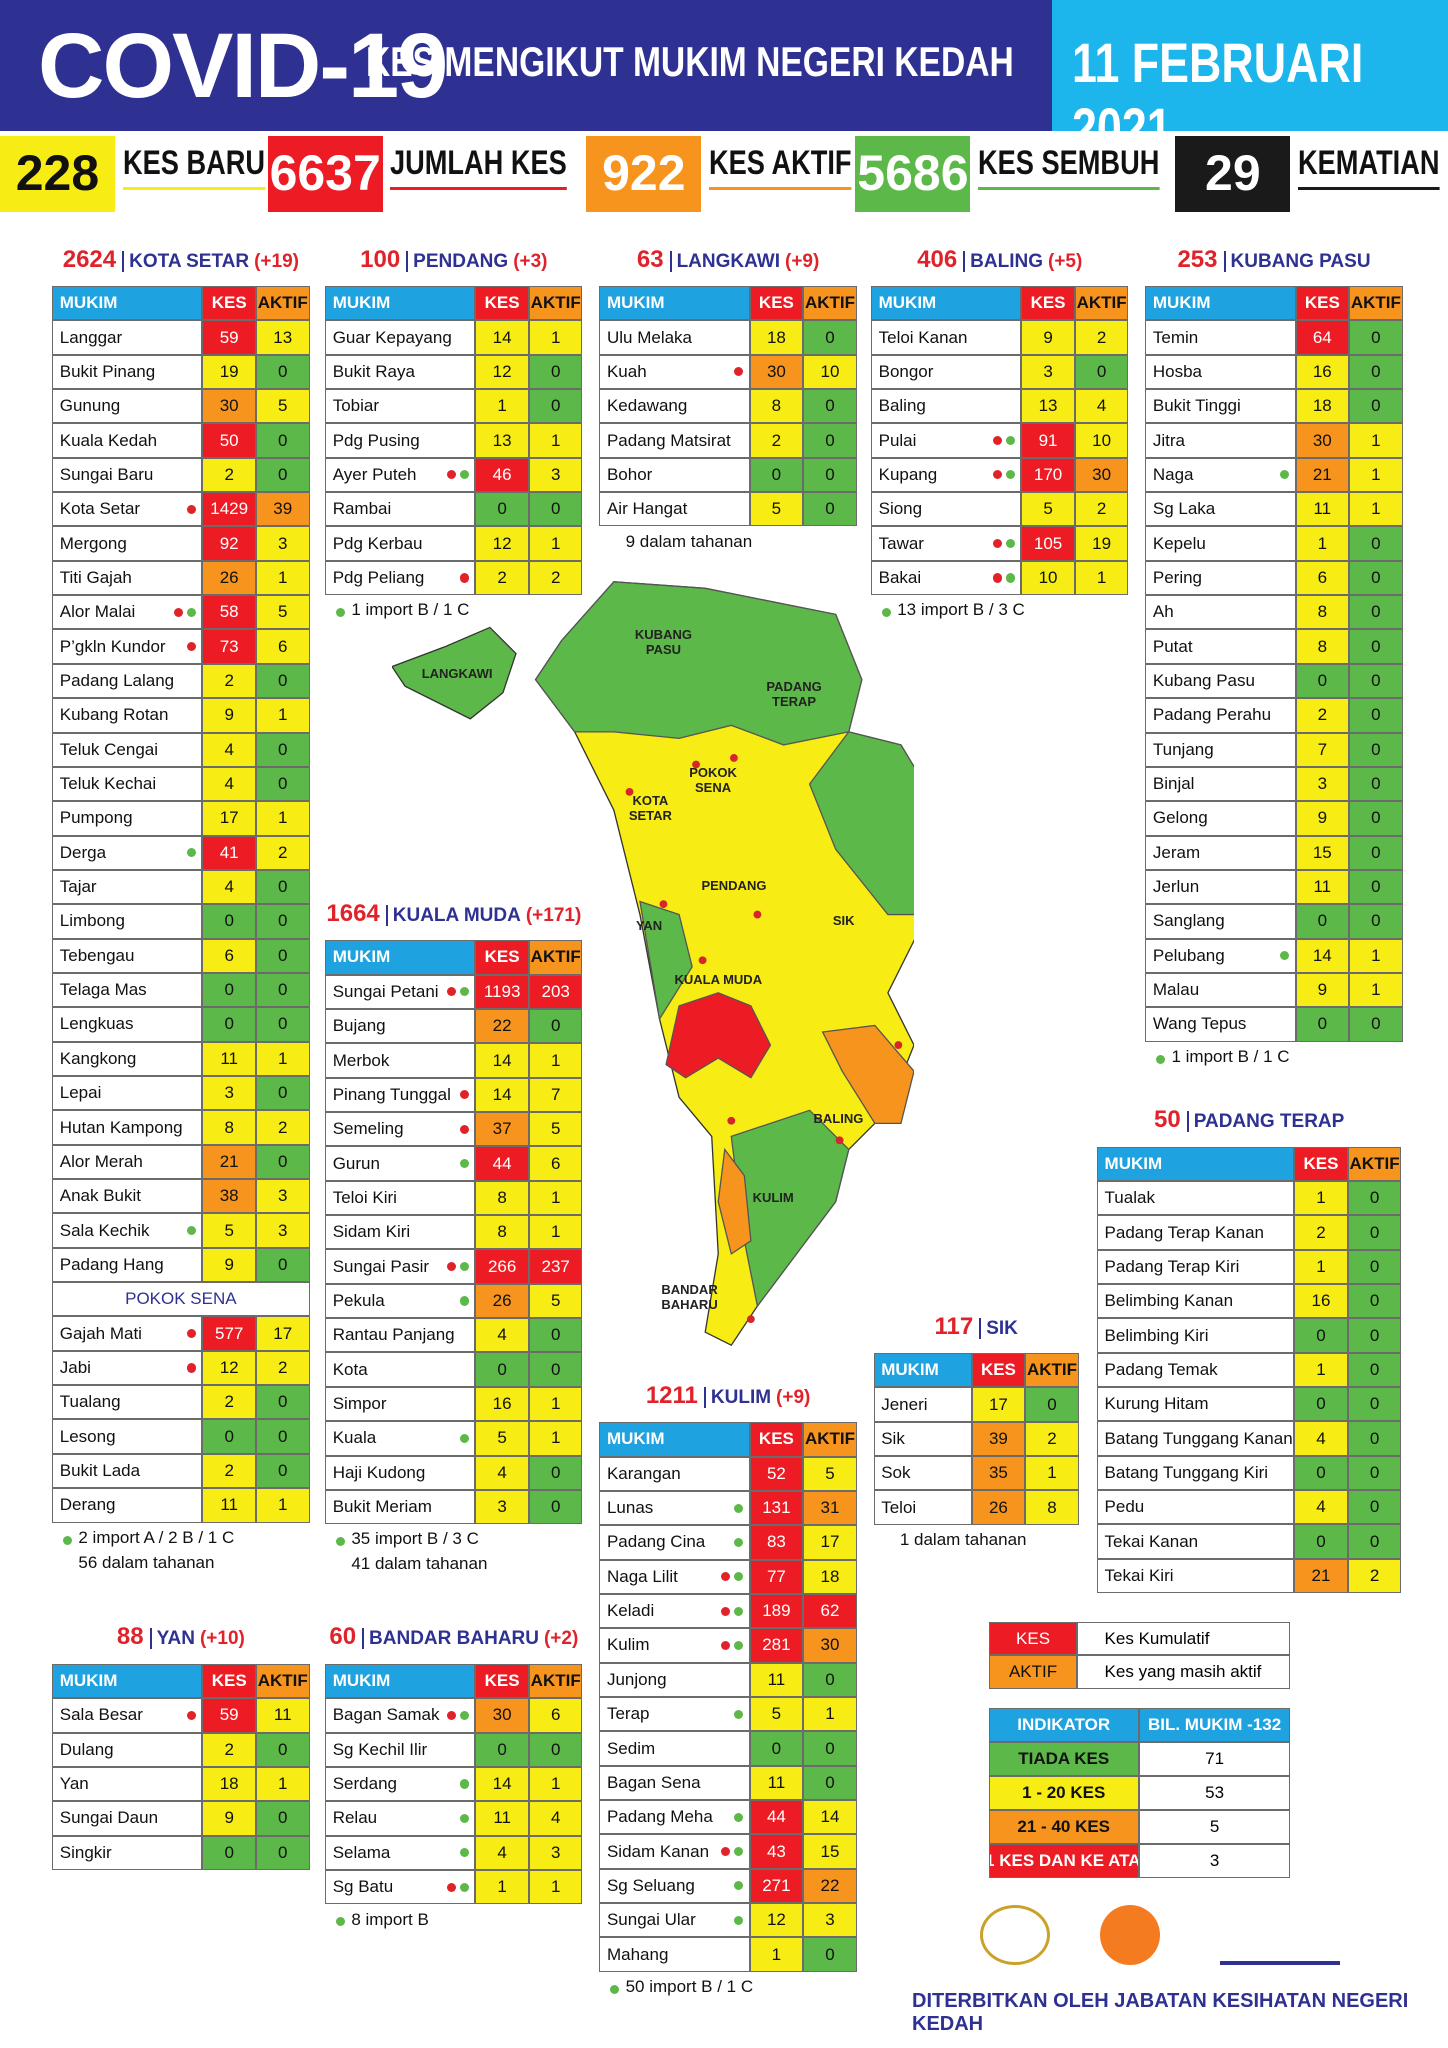  I want to click on map-label: KUBANG PASU, so click(663, 641).